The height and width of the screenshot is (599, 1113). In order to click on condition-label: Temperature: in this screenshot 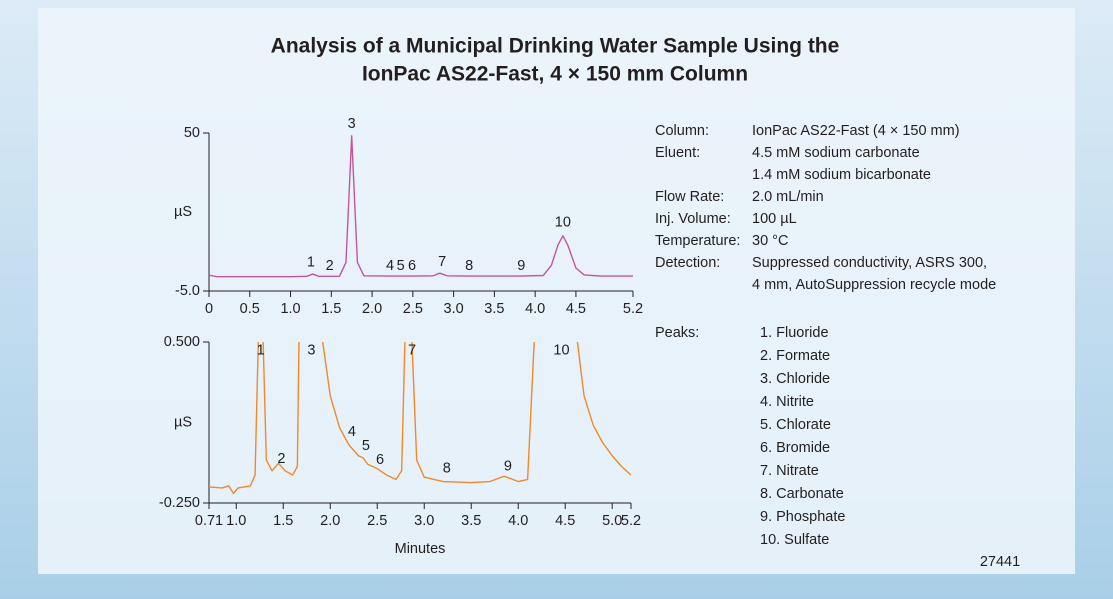, I will do `click(697, 241)`.